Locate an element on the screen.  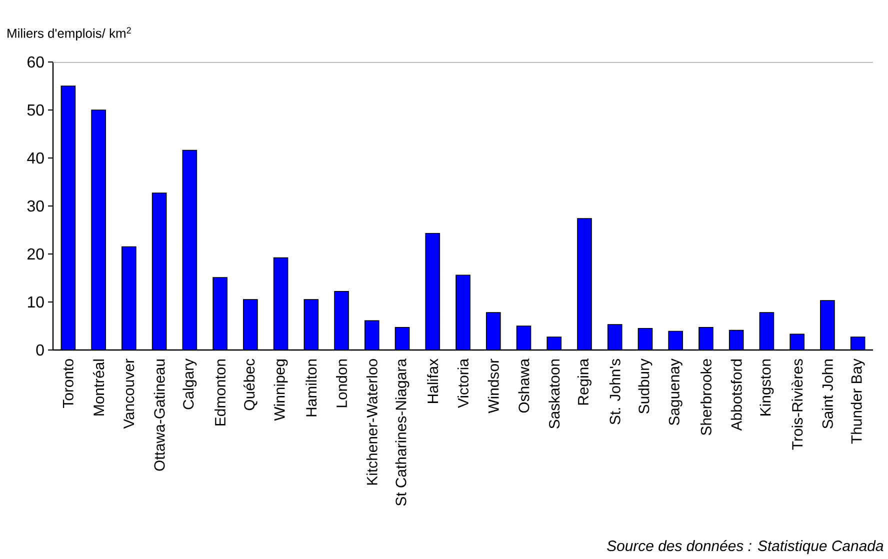
x-tick-label: Edmonton is located at coordinates (220, 392).